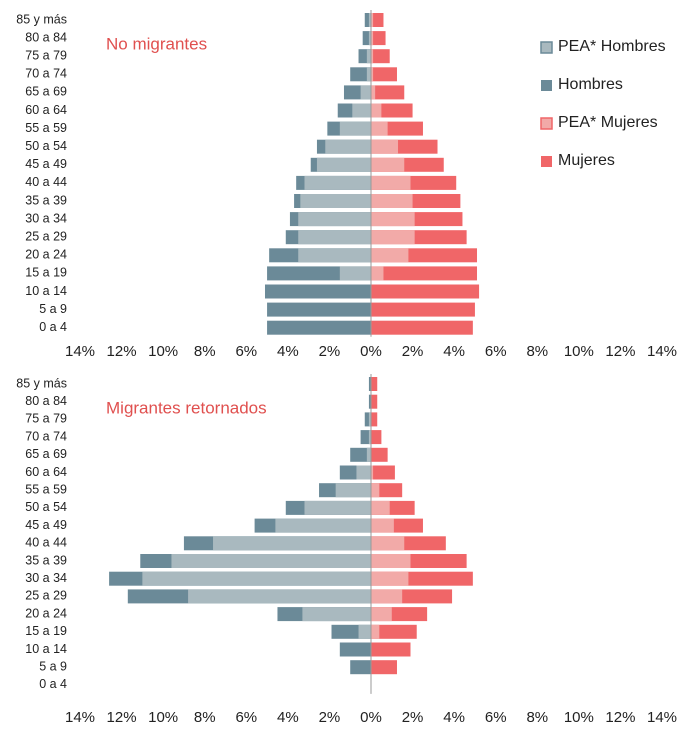  I want to click on legend-label: PEA* Mujeres, so click(608, 122).